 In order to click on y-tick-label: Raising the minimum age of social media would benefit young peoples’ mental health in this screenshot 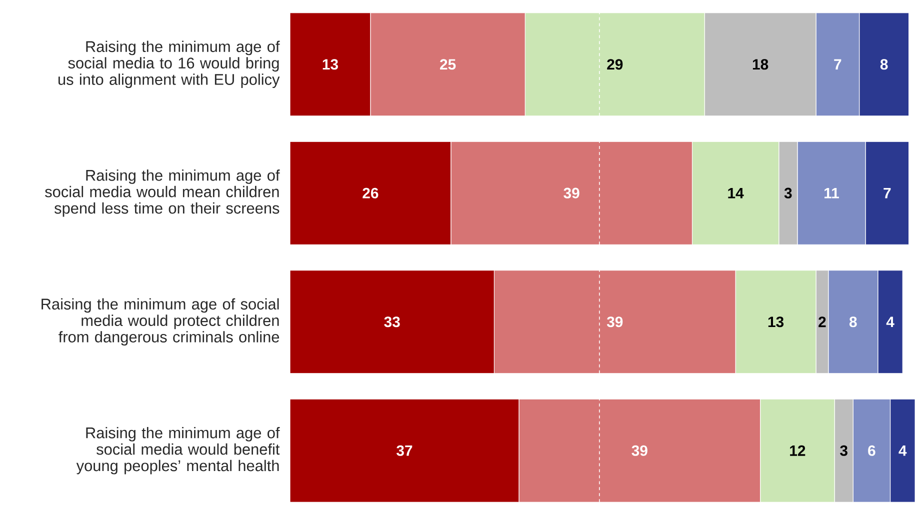, I will do `click(178, 450)`.